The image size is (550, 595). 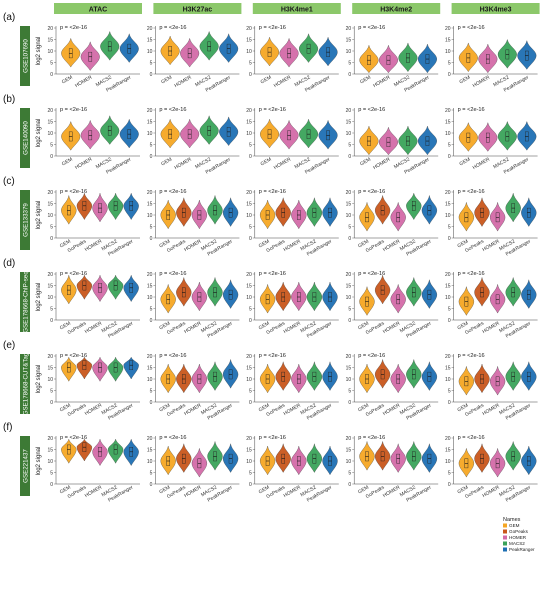 I want to click on row-label-GSE178668-ChIP-seq: GSE178668-ChIP-seq, so click(x=26, y=302).